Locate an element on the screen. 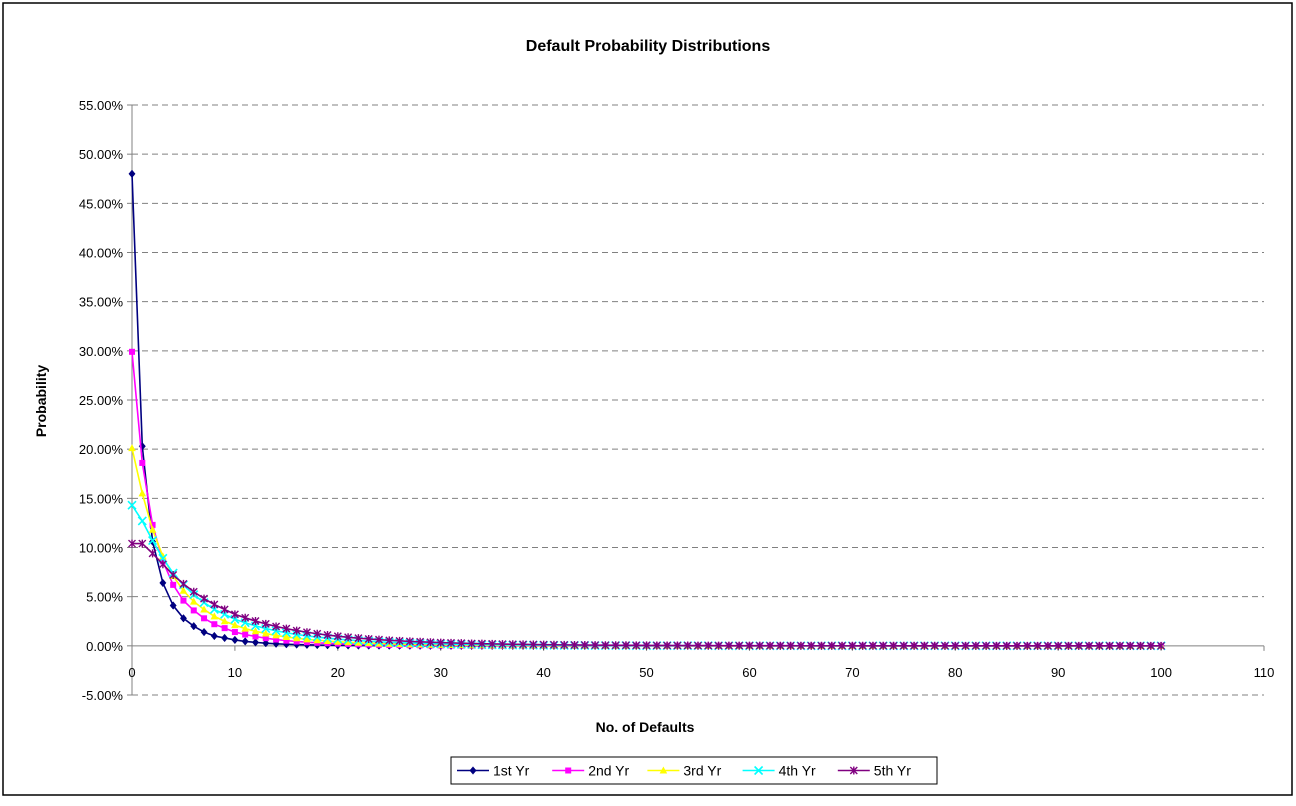 This screenshot has width=1296, height=806. x-axis-title: No. of Defaults is located at coordinates (645, 727).